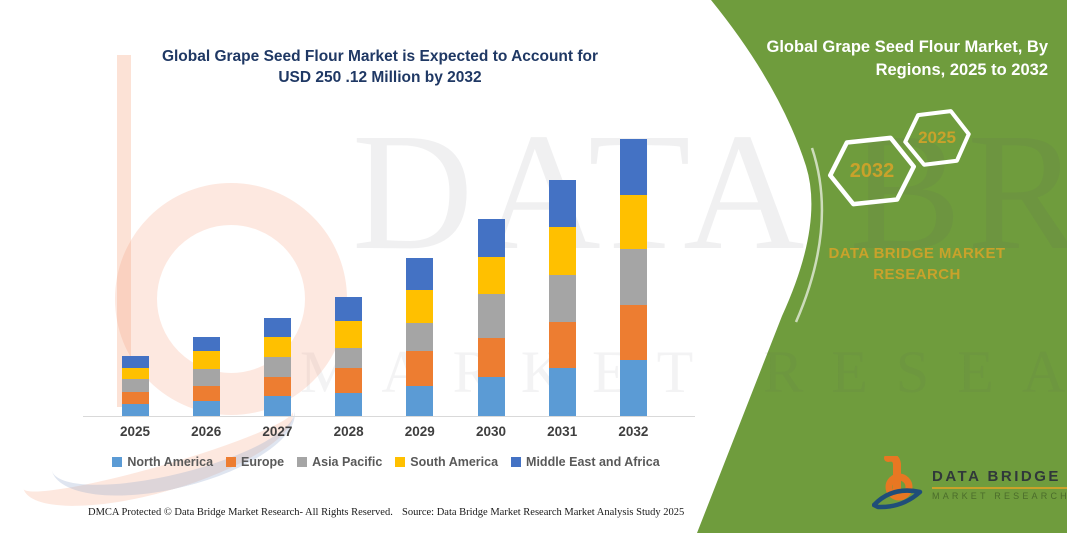 This screenshot has height=533, width=1067. Describe the element at coordinates (633, 222) in the screenshot. I see `bar-segment-2032-south-america` at that location.